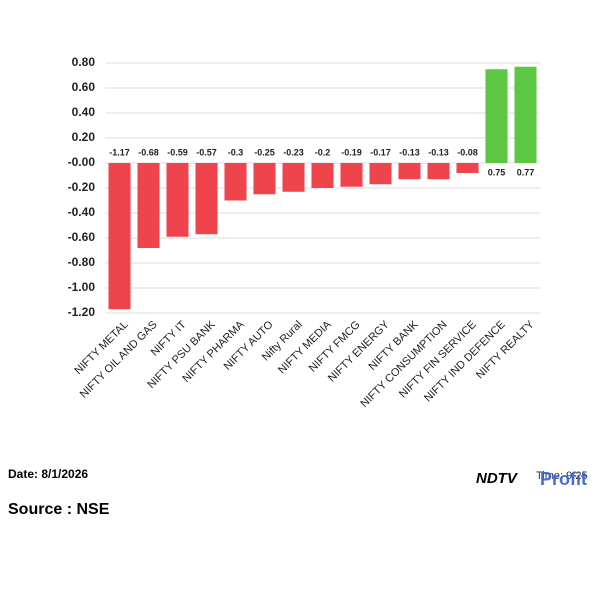  What do you see at coordinates (82, 187) in the screenshot?
I see `y-tick-label: -0.20` at bounding box center [82, 187].